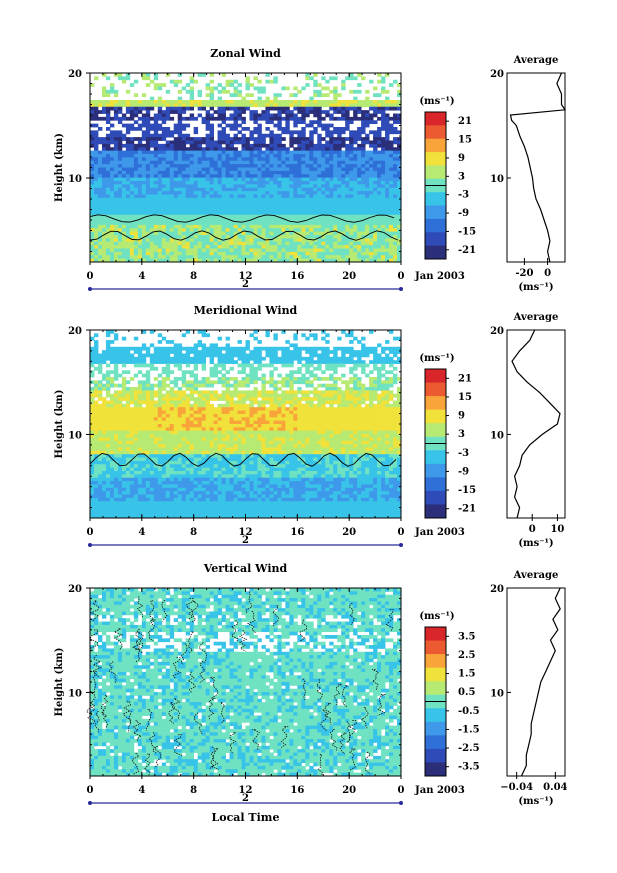 Image resolution: width=617 pixels, height=873 pixels. What do you see at coordinates (435, 159) in the screenshot?
I see `colorbar-swatch` at bounding box center [435, 159].